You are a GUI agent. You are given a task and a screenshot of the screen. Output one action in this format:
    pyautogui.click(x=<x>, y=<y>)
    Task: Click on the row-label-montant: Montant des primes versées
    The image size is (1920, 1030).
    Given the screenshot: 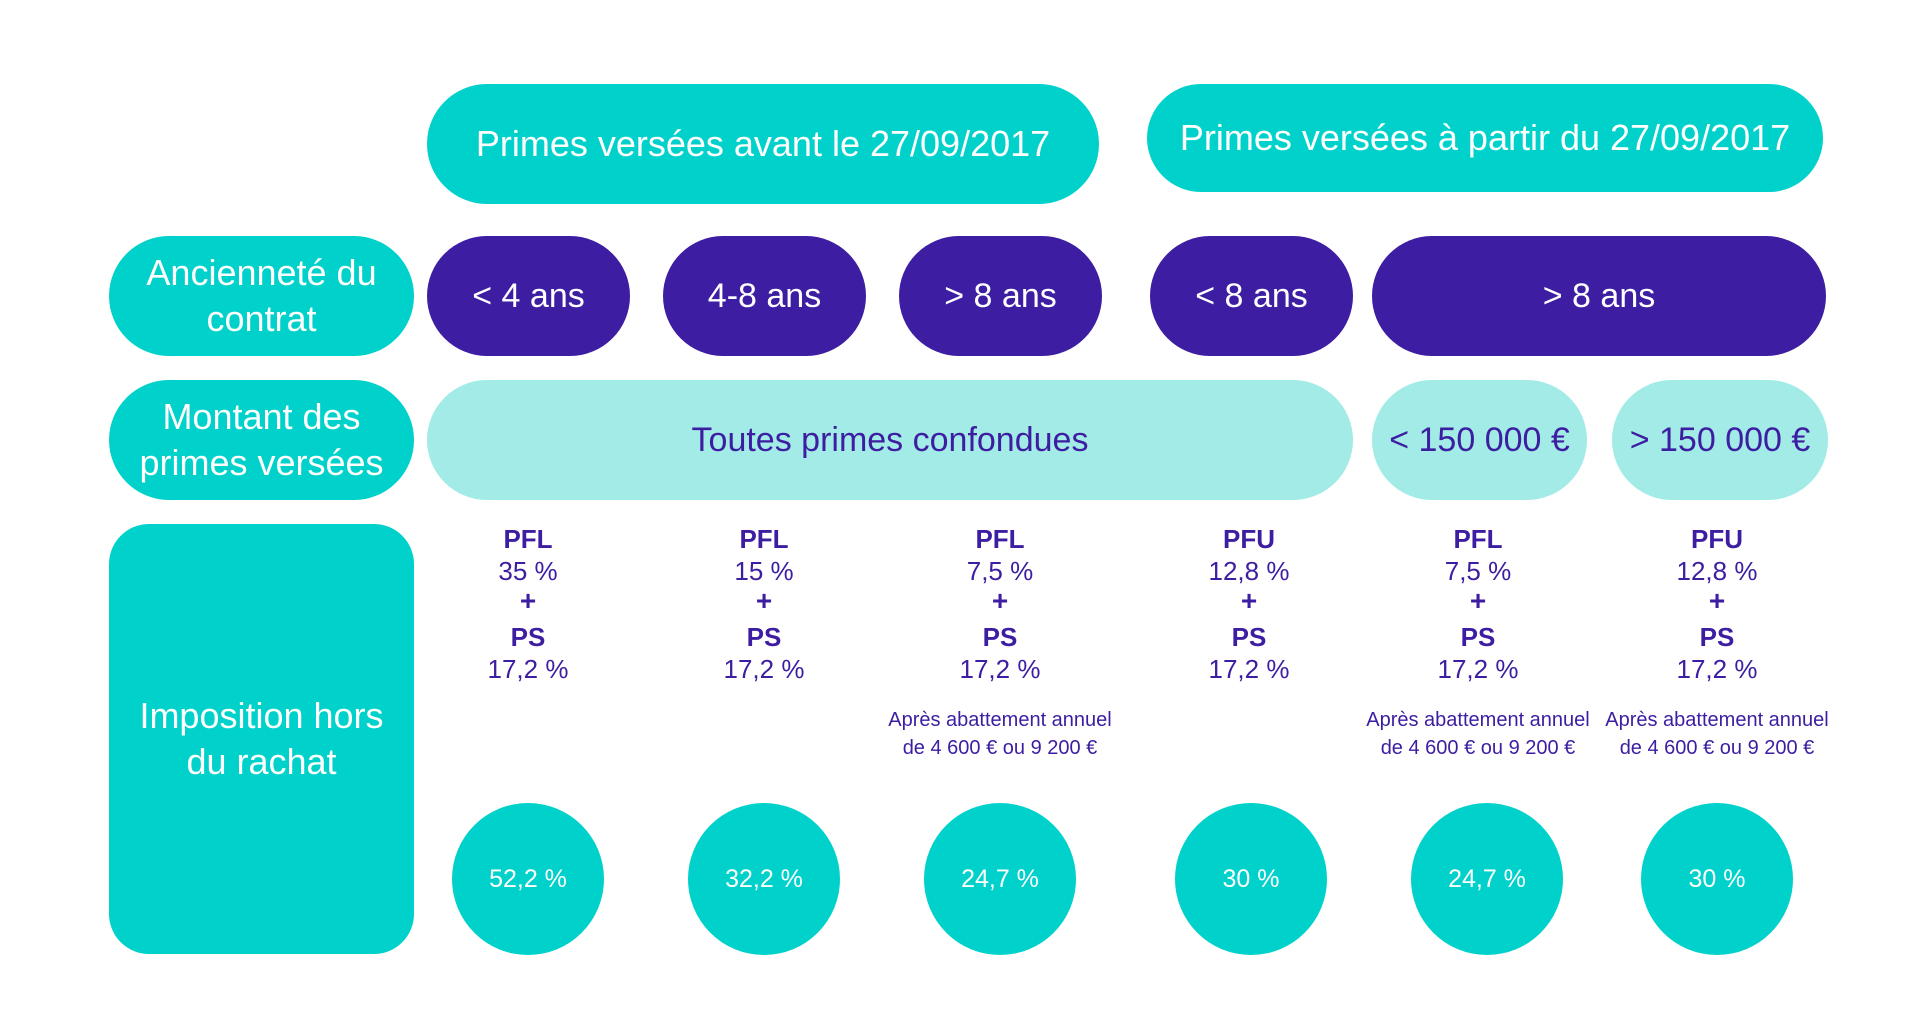 What is the action you would take?
    pyautogui.click(x=261, y=440)
    